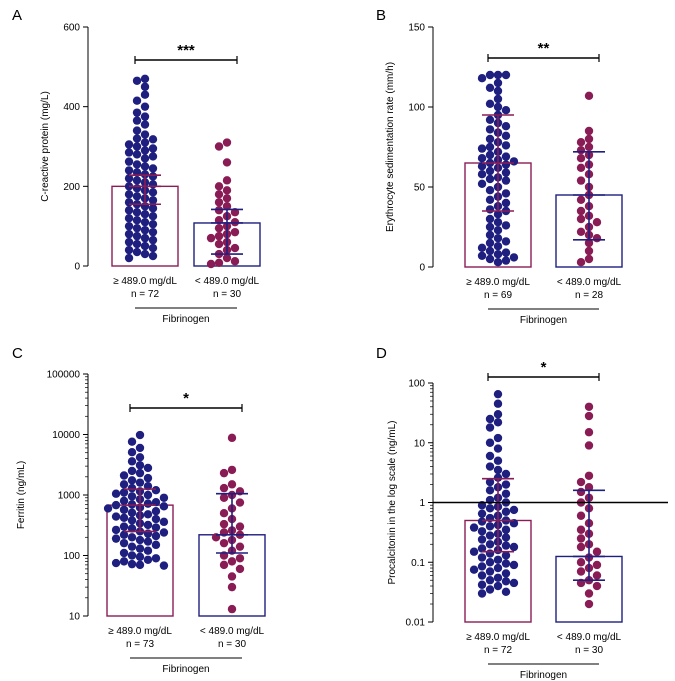 This screenshot has height=681, width=675. I want to click on y-axis-title: Ferritin (ng/mL), so click(21, 495).